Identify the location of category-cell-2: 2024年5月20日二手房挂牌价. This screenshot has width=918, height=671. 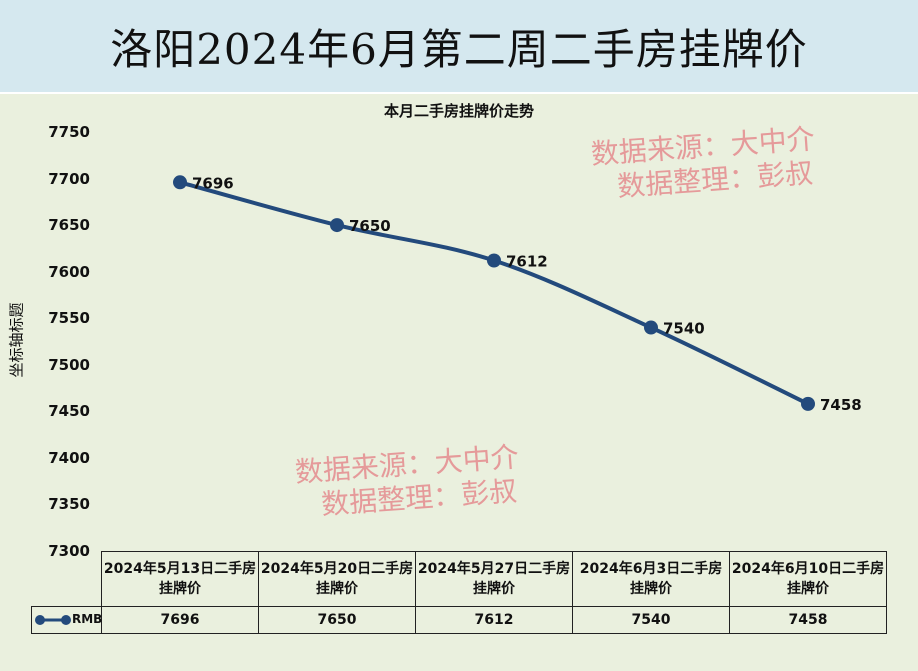
(337, 579).